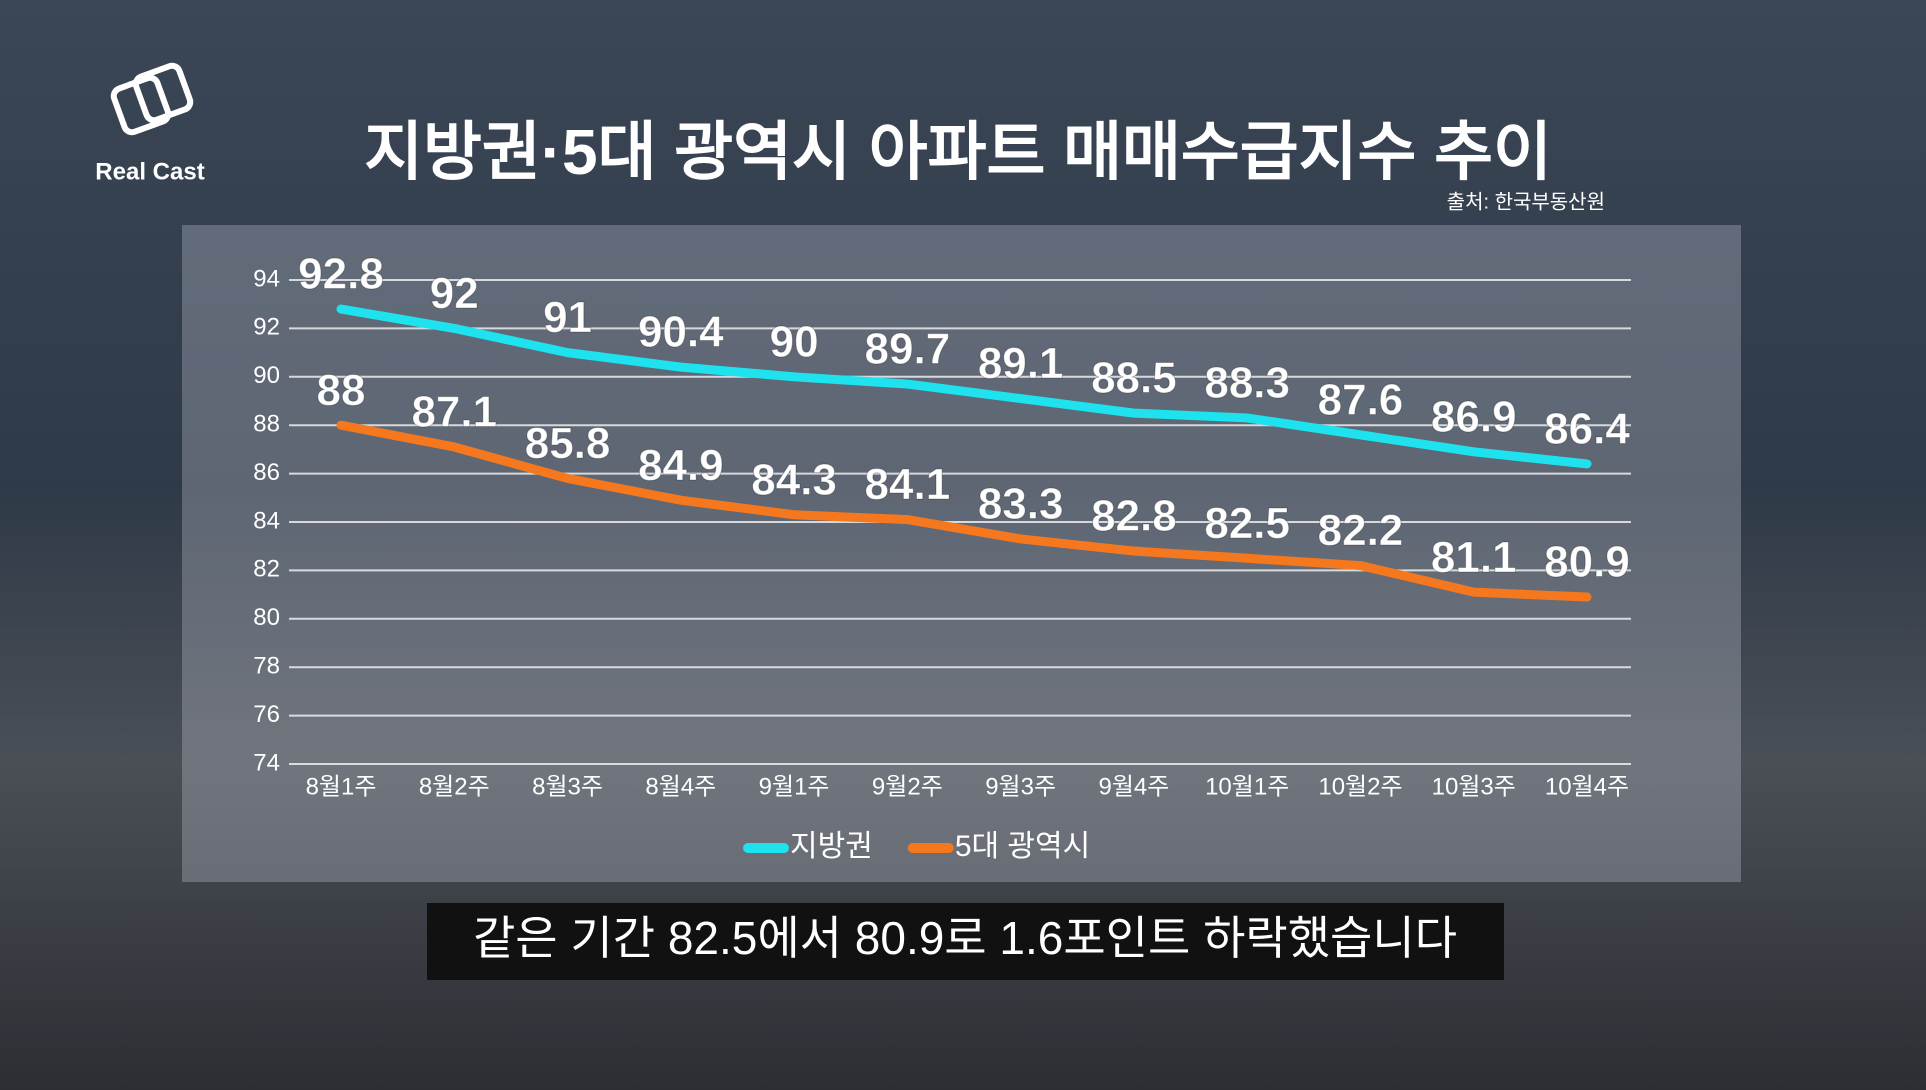 This screenshot has height=1090, width=1926. I want to click on data-label: 92.8, so click(341, 274).